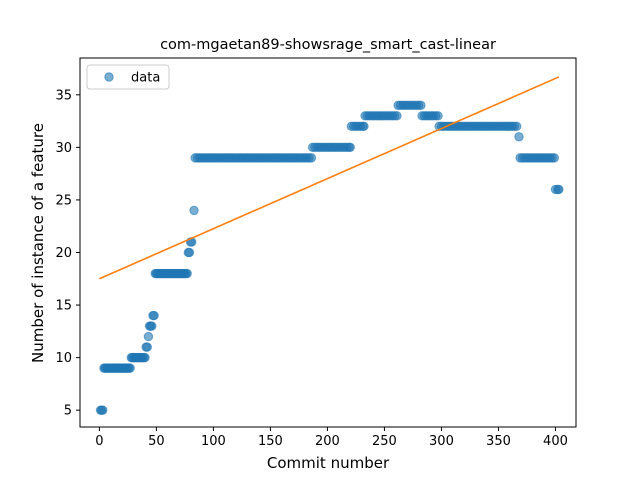 This screenshot has height=480, width=640. I want to click on legend-marker, so click(109, 77).